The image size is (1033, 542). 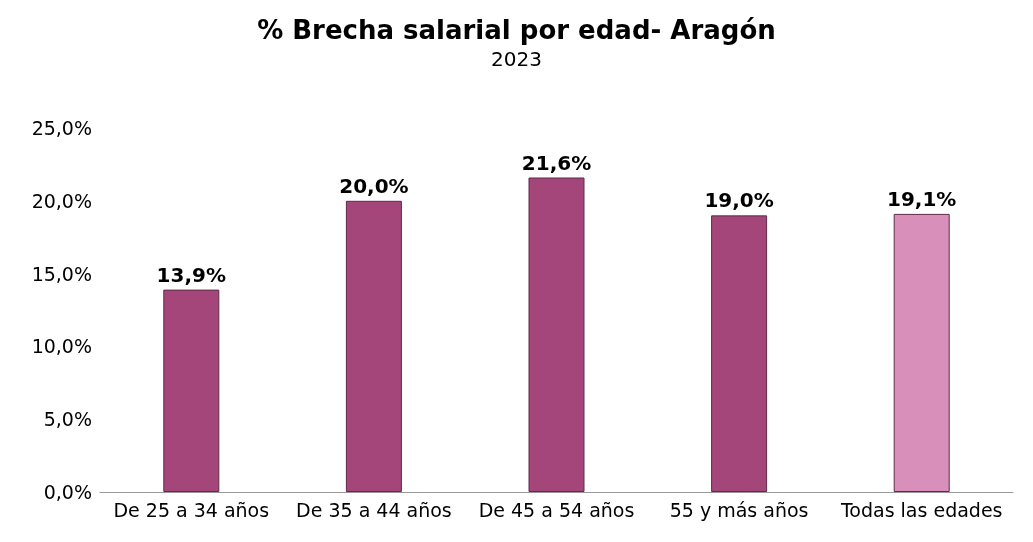 I want to click on y-tick-label: 20,0%, so click(x=61, y=200).